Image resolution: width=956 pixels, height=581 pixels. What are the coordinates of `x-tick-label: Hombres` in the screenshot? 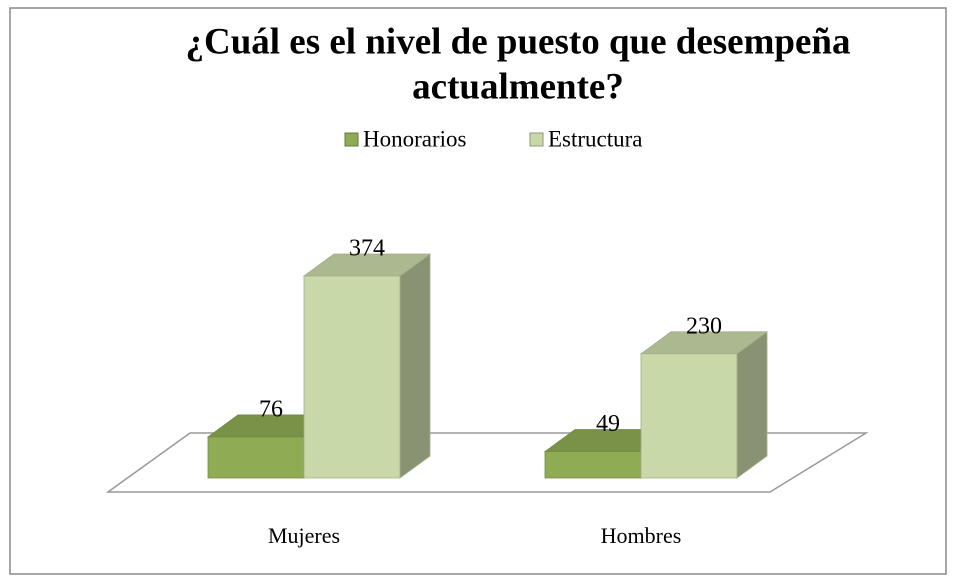 It's located at (641, 535).